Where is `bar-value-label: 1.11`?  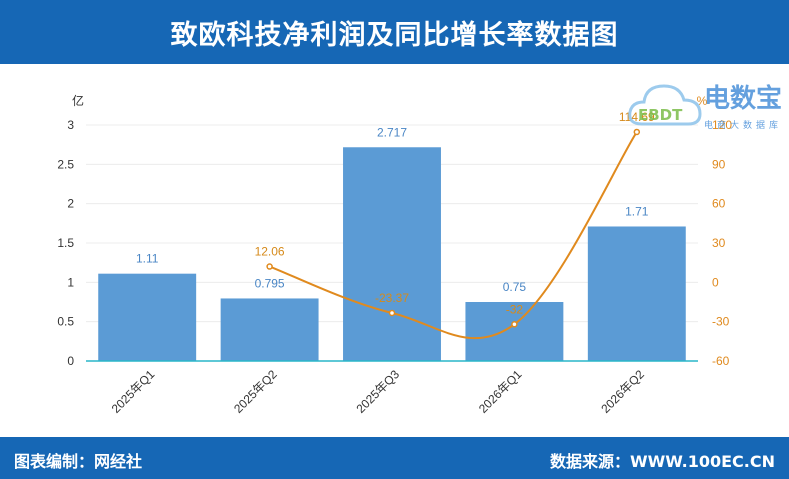
bar-value-label: 1.11 is located at coordinates (147, 259).